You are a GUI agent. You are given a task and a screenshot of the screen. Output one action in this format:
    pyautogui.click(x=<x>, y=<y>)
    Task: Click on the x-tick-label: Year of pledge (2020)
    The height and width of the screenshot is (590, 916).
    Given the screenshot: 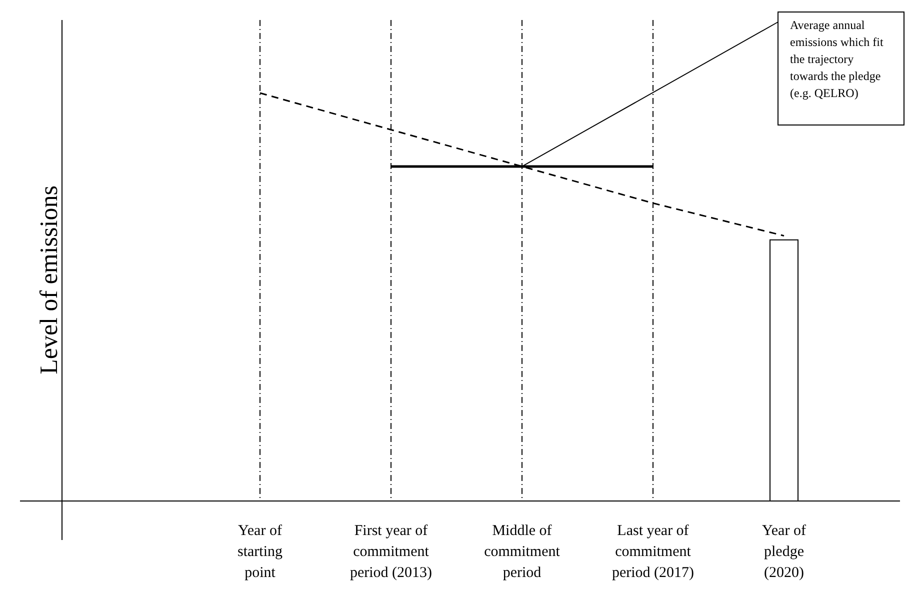 What is the action you would take?
    pyautogui.click(x=784, y=552)
    